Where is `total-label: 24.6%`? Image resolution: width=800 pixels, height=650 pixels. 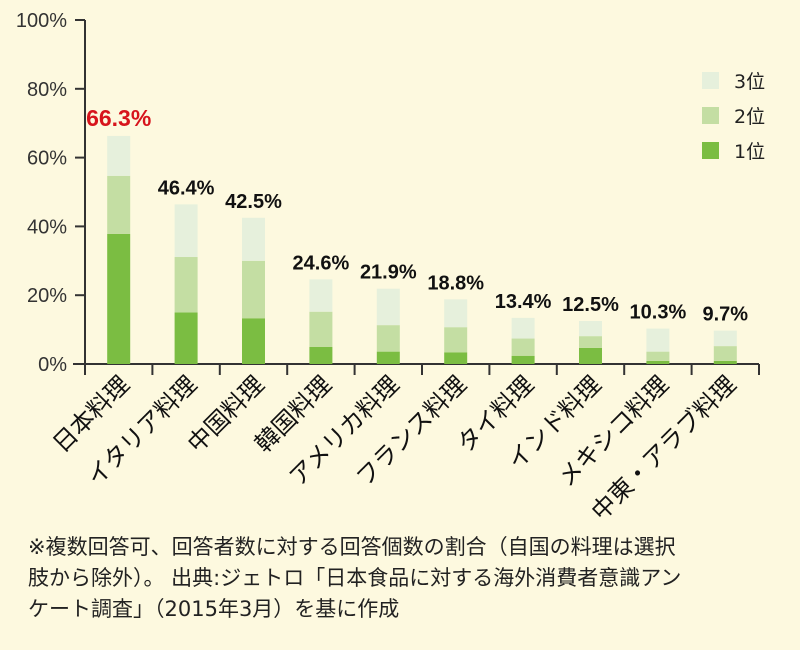 total-label: 24.6% is located at coordinates (321, 263).